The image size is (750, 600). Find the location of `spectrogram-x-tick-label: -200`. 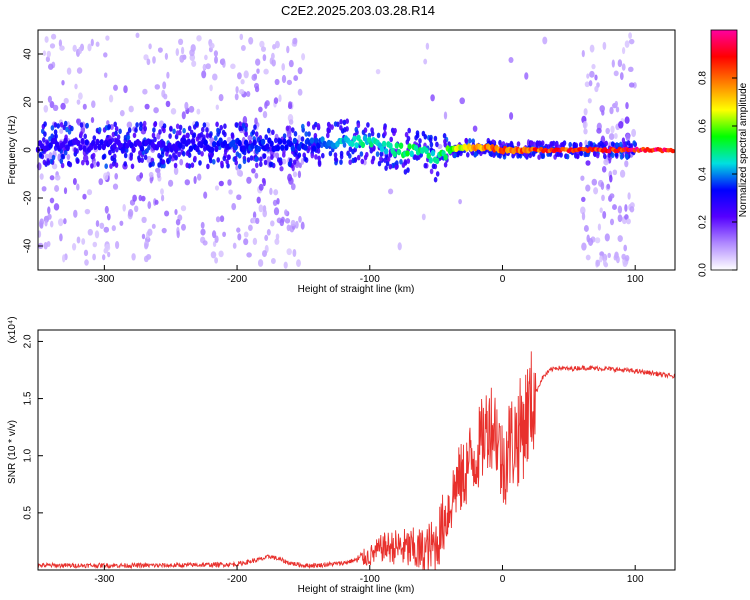

spectrogram-x-tick-label: -200 is located at coordinates (237, 279).